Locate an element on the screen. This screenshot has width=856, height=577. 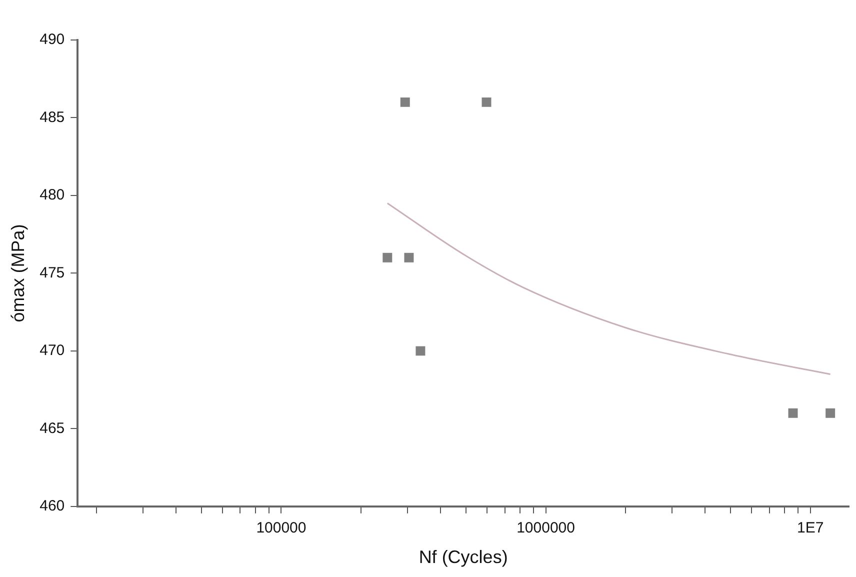
y-tick-label: 485 is located at coordinates (52, 117).